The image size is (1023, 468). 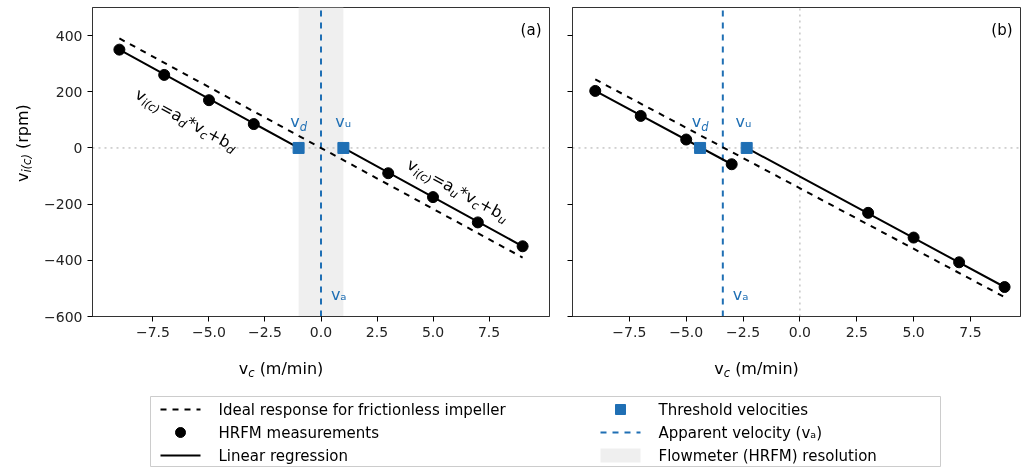 I want to click on annotation: (b), so click(x=1002, y=29).